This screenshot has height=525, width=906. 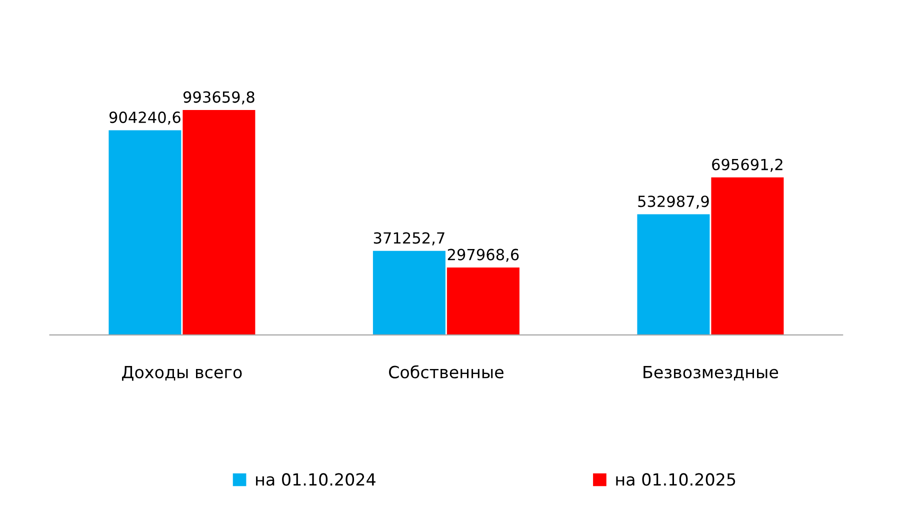 What do you see at coordinates (676, 479) in the screenshot?
I see `legend-label: на 01.10.2025` at bounding box center [676, 479].